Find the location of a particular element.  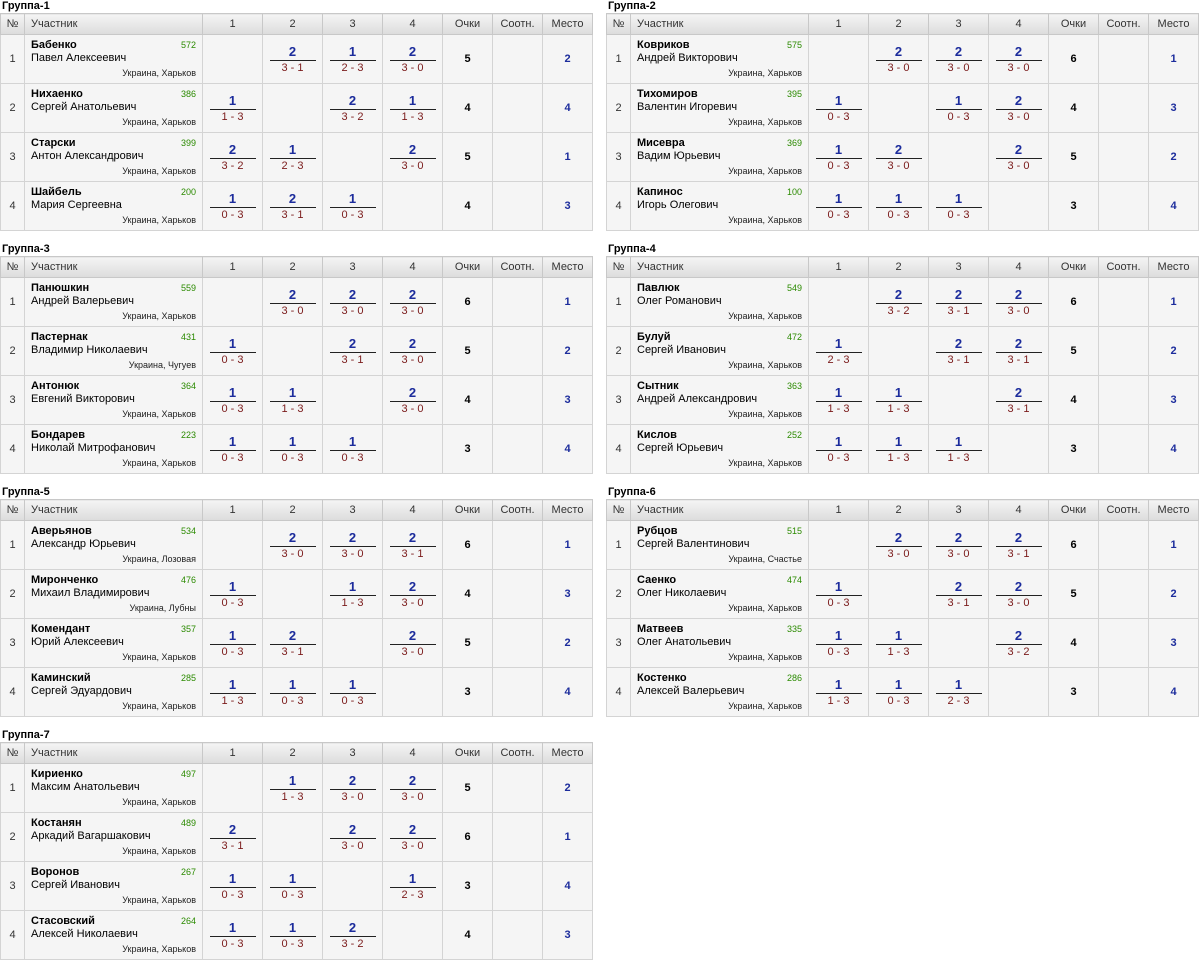

header-col-2: 2 is located at coordinates (898, 510).